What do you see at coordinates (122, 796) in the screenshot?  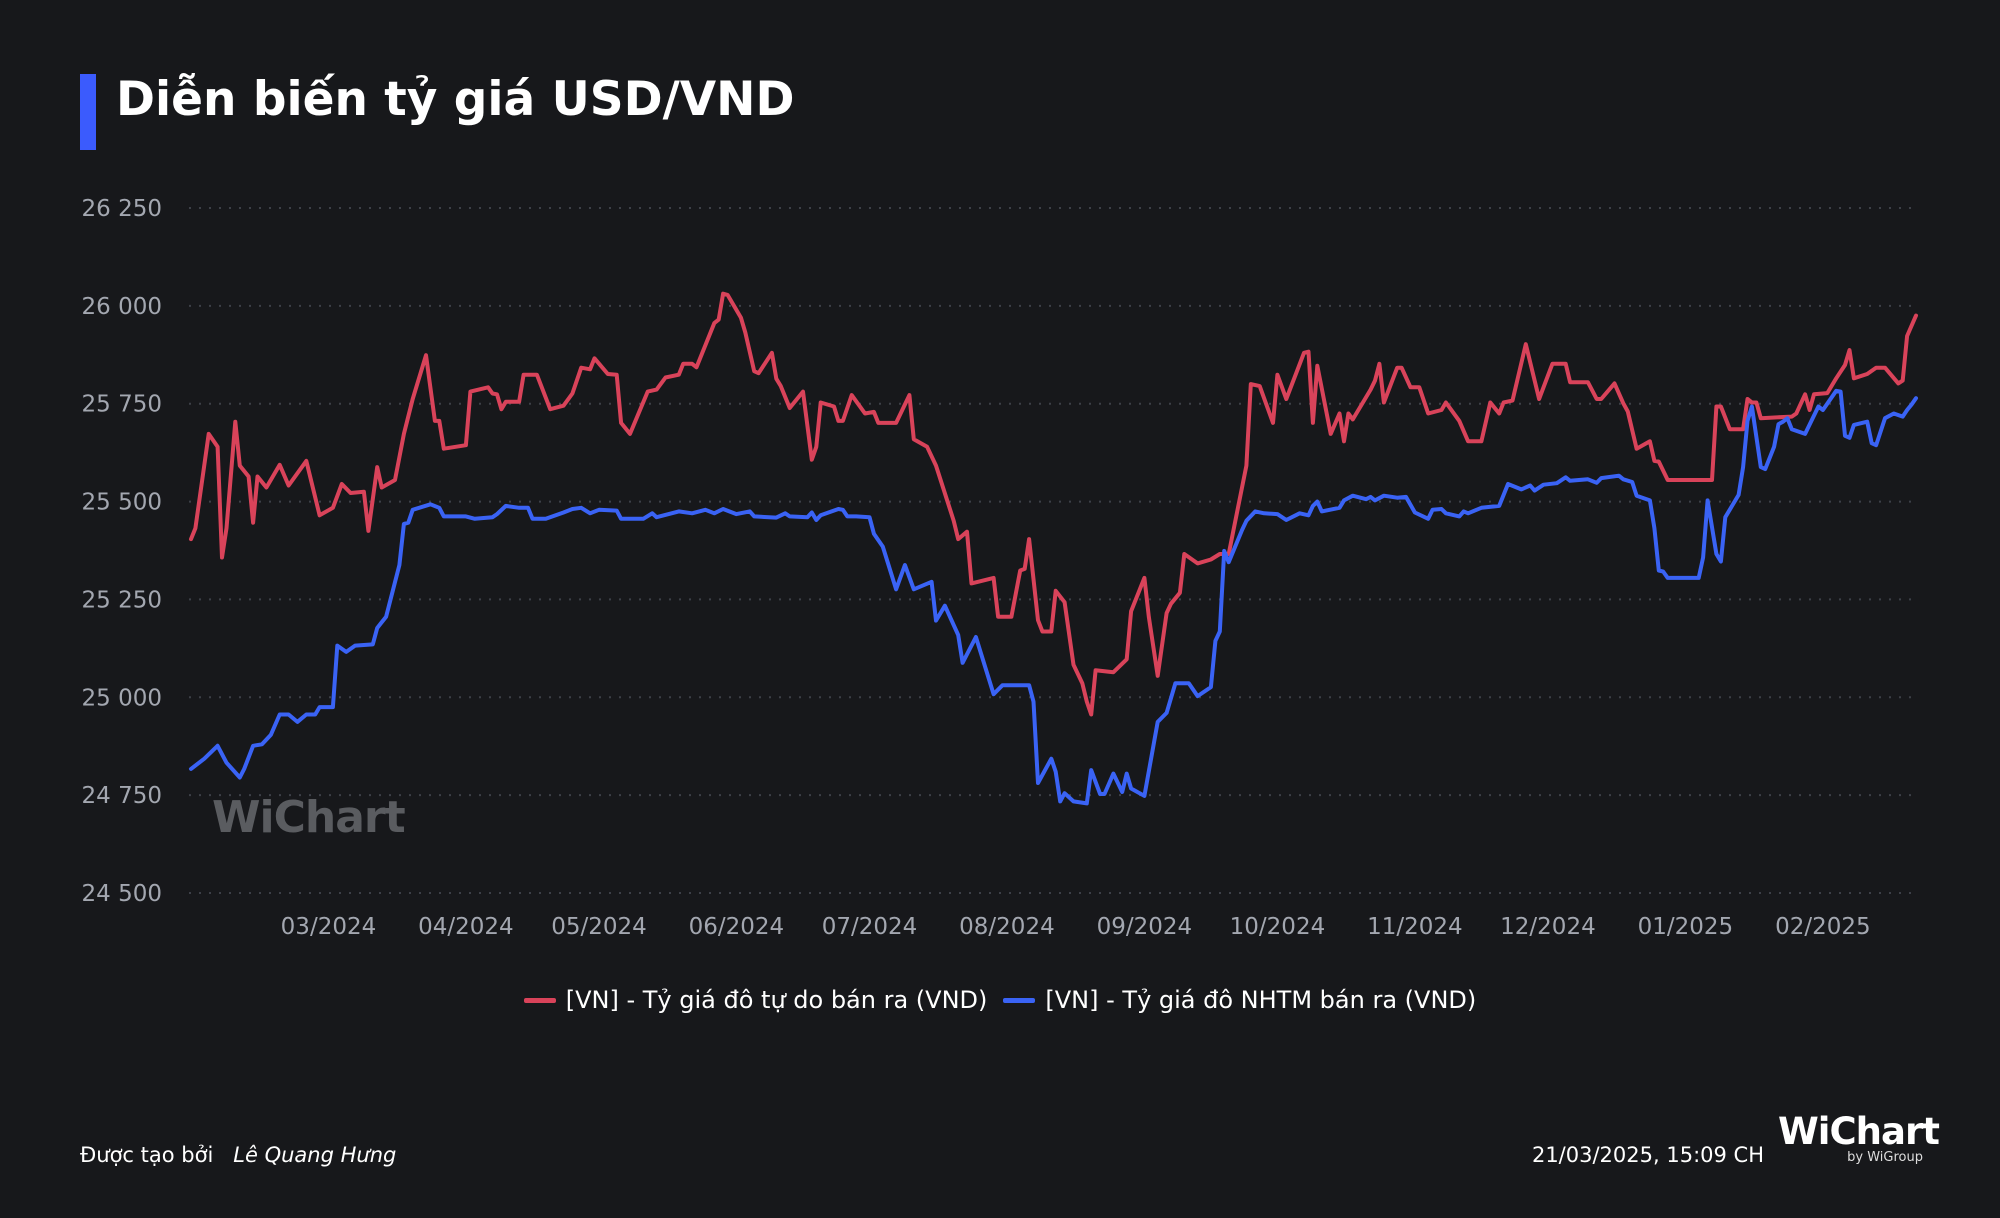 I see `y-tick-label: 24 750` at bounding box center [122, 796].